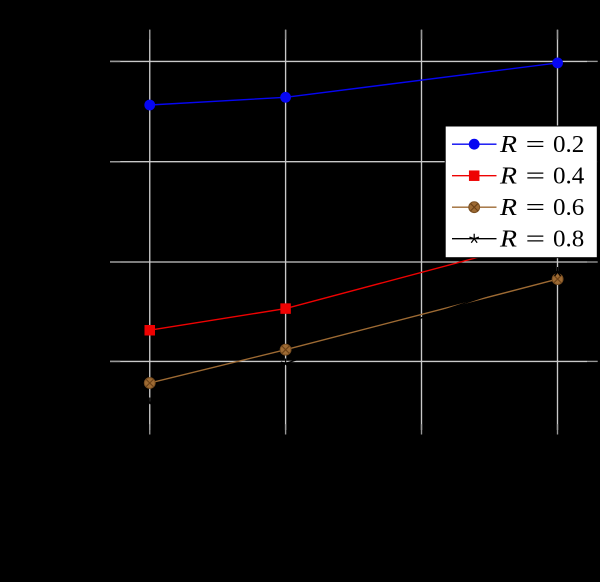 The width and height of the screenshot is (600, 582). What do you see at coordinates (541, 176) in the screenshot?
I see `svg-text:R=0.4: R = 0.4` at bounding box center [541, 176].